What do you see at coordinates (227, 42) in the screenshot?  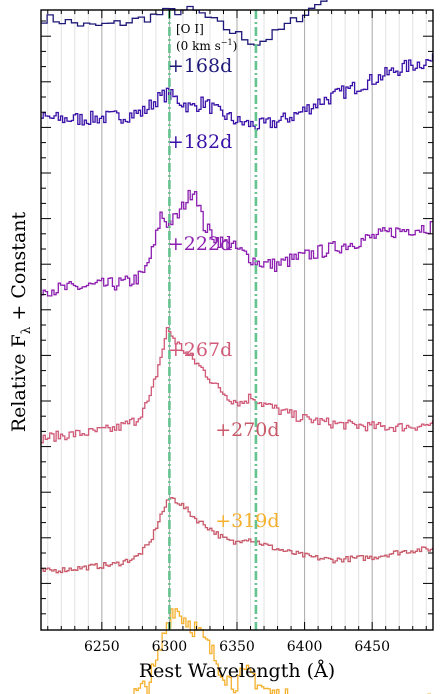 I see `oi-annotation-sup: −1` at bounding box center [227, 42].